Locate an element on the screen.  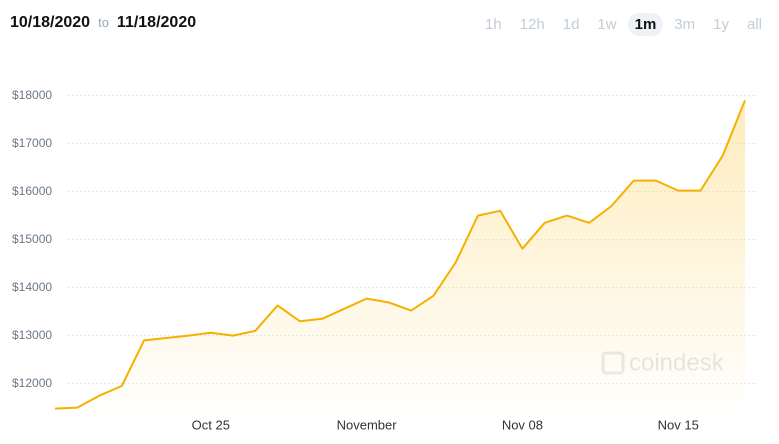
range-buttons: 1h 12h 1d 1w 1m 3m 1y all is located at coordinates (623, 24).